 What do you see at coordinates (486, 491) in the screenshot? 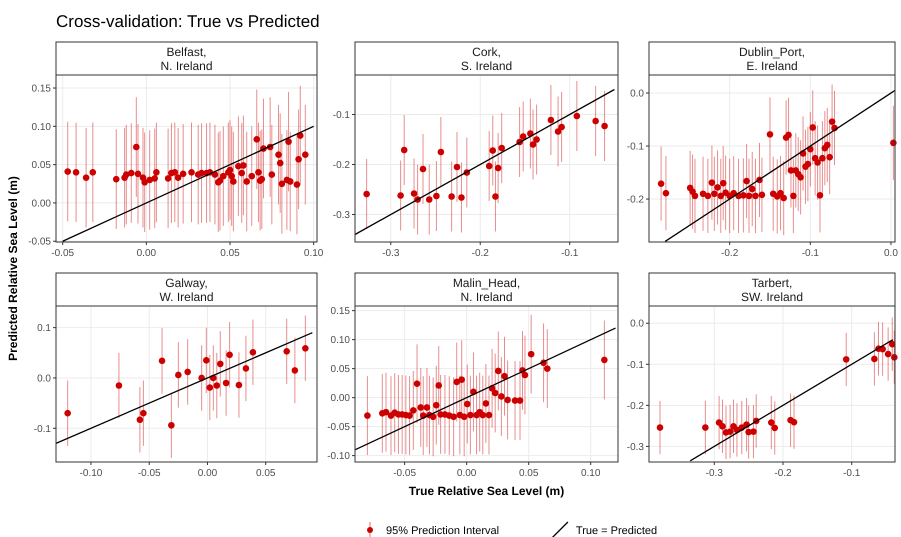
I see `x-axis-title: True Relative Sea Level (m)` at bounding box center [486, 491].